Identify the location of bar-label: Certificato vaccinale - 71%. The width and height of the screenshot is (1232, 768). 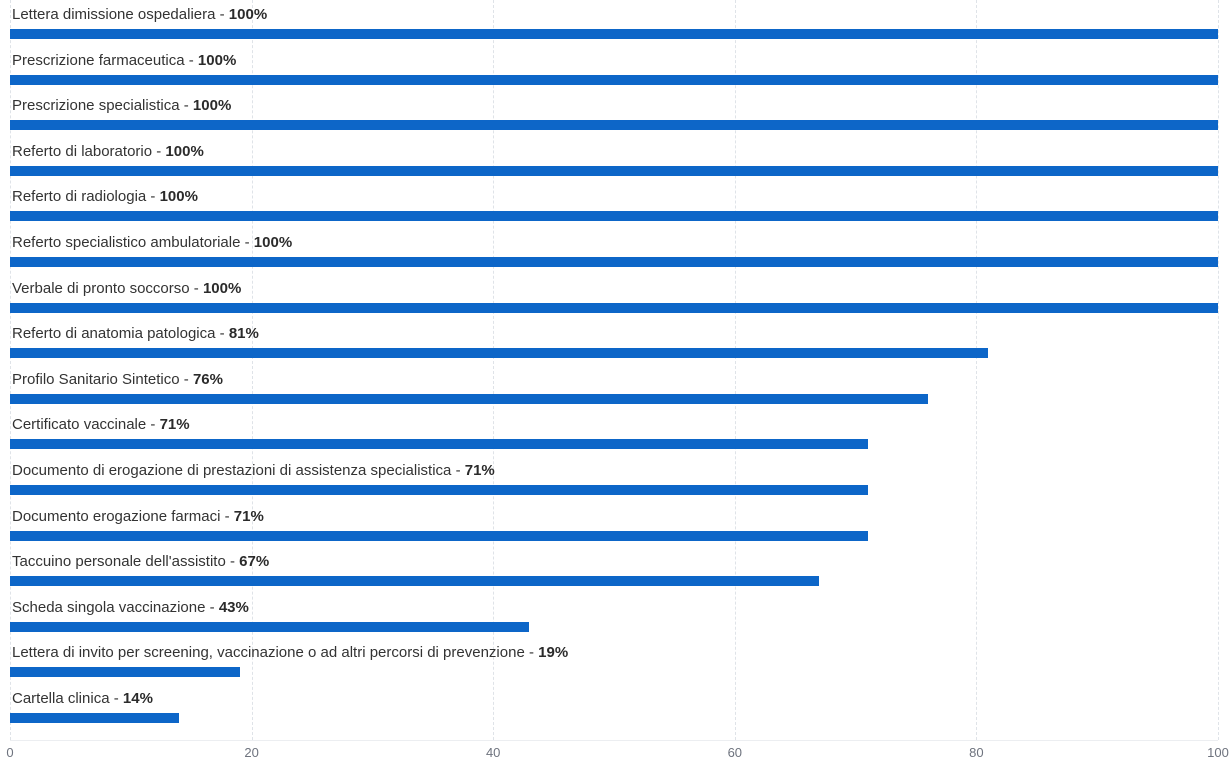
(101, 425).